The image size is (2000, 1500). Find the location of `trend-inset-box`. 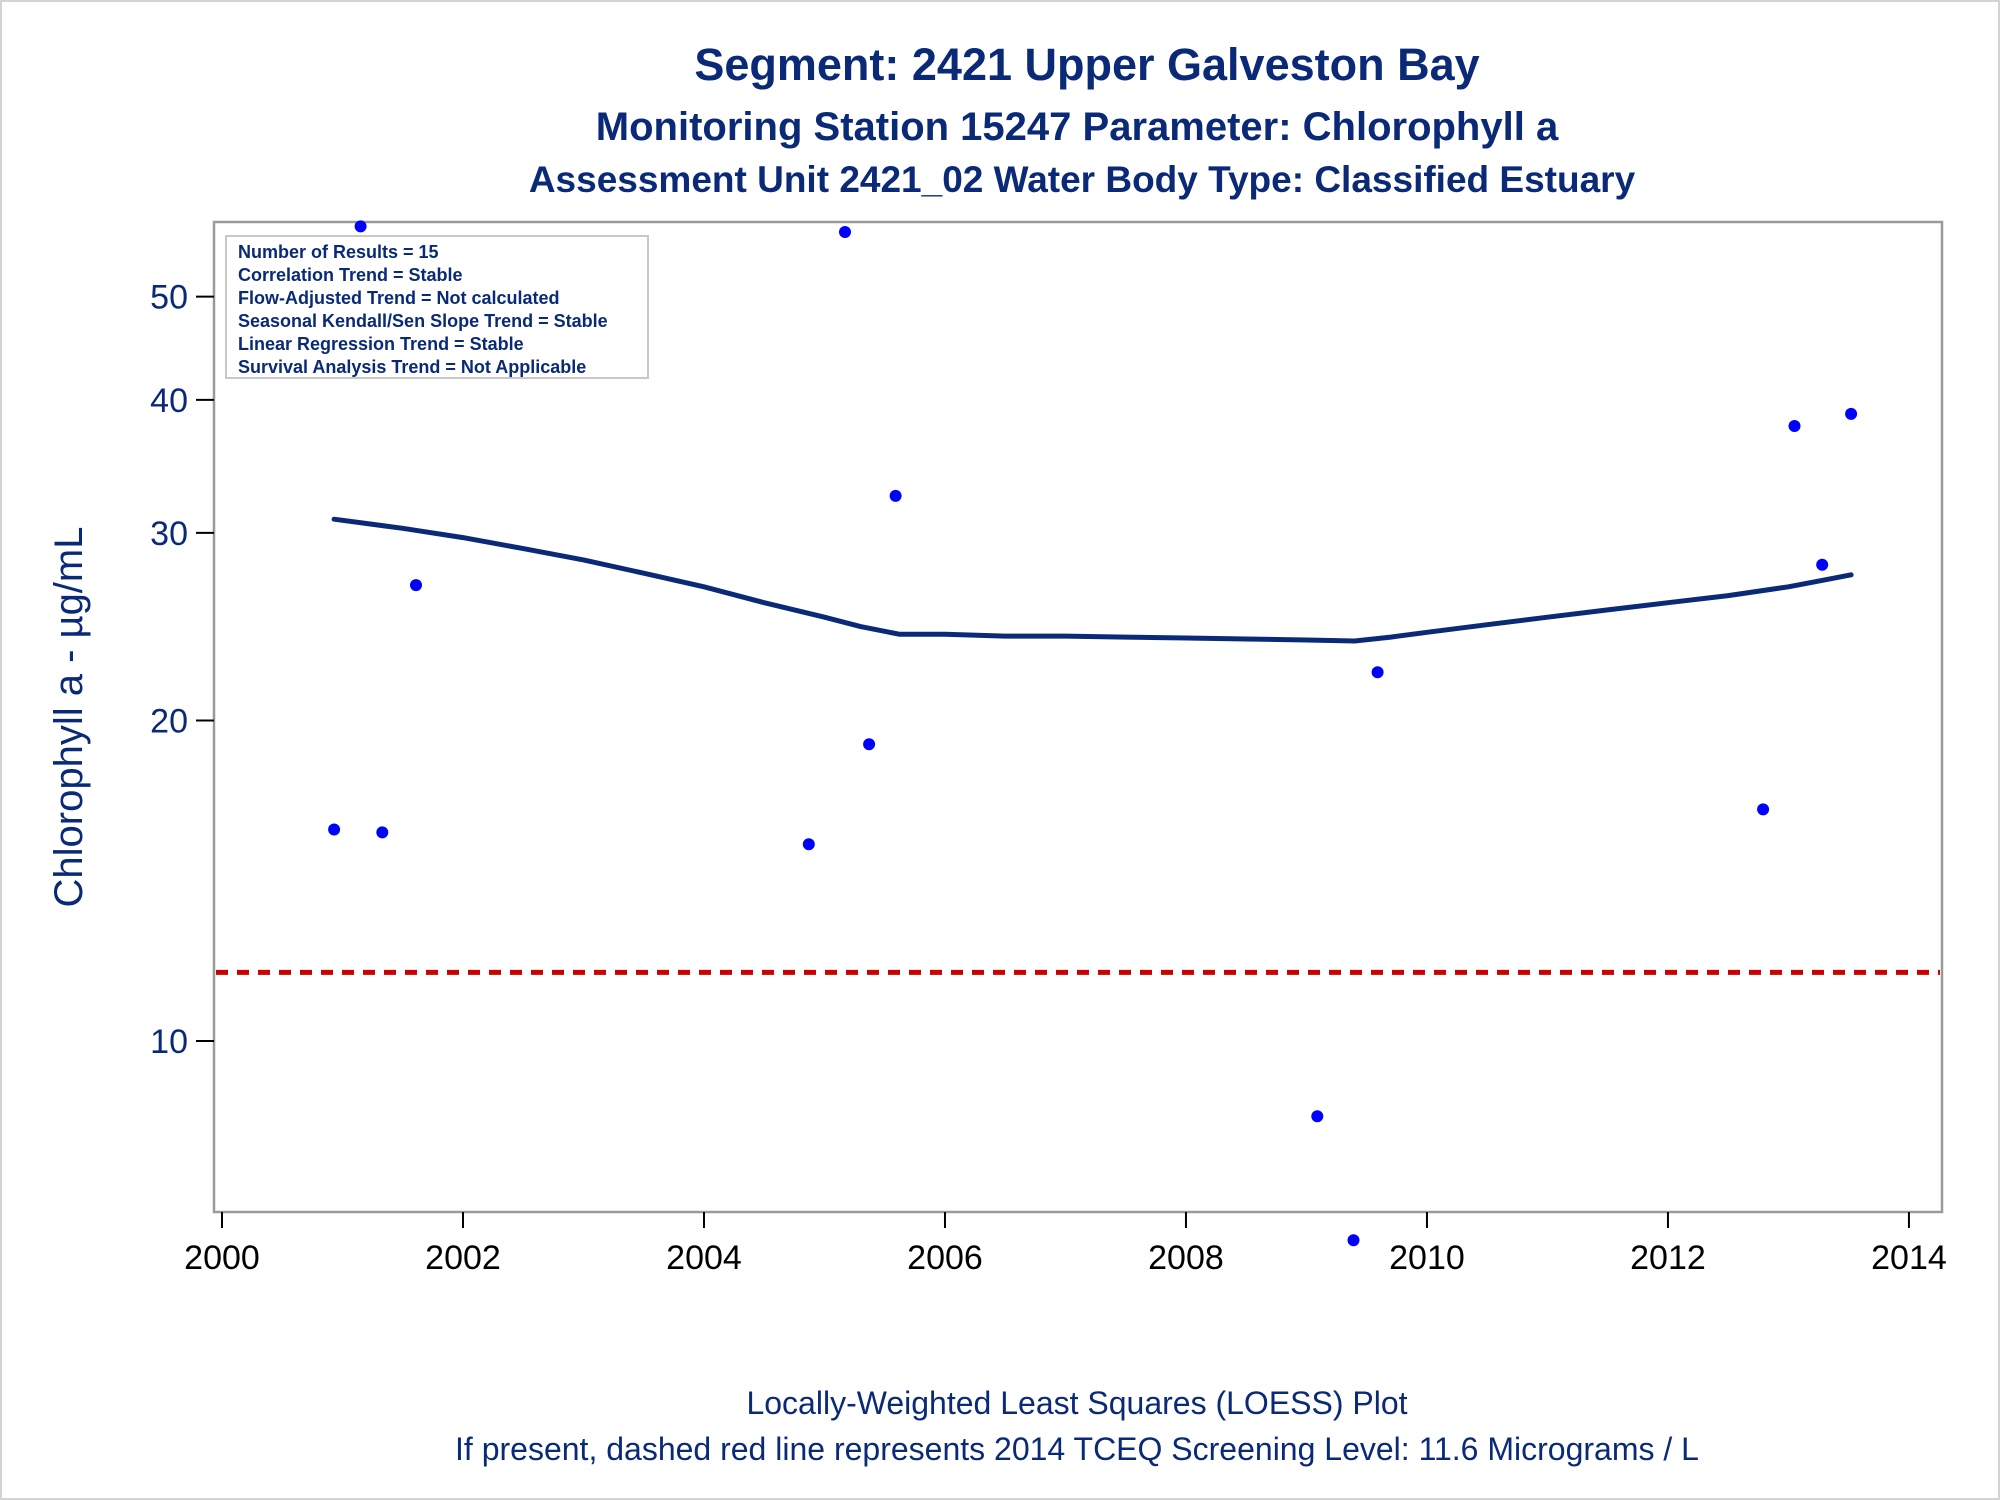

trend-inset-box is located at coordinates (437, 307).